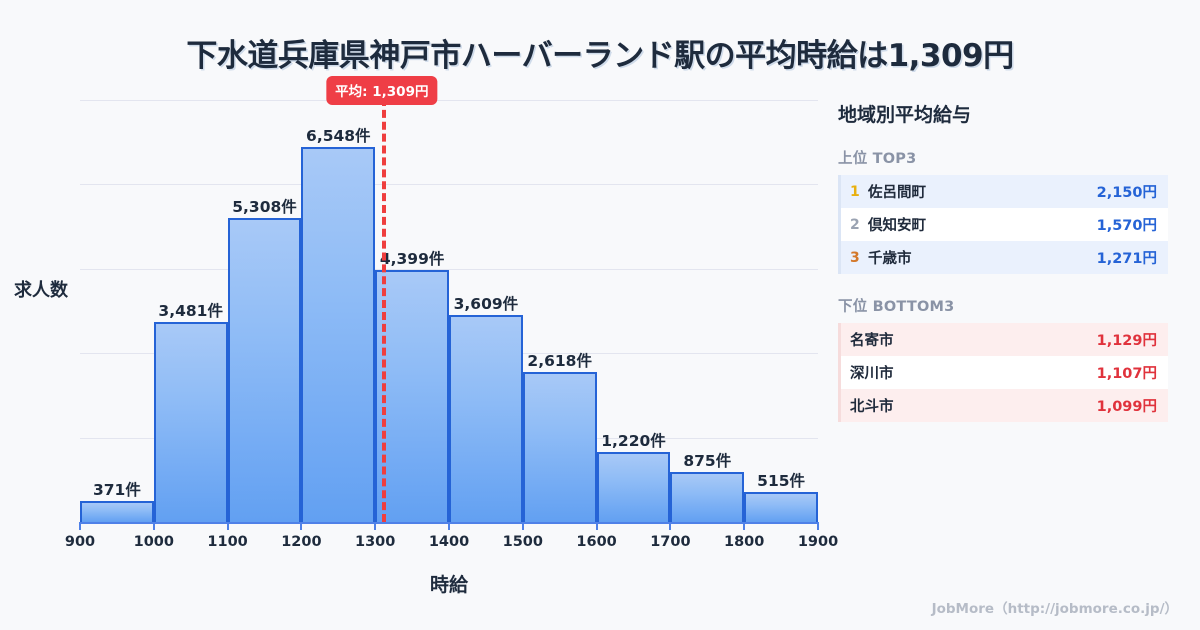 The width and height of the screenshot is (1200, 630). What do you see at coordinates (1126, 193) in the screenshot?
I see `region-wage-value: 2,150円` at bounding box center [1126, 193].